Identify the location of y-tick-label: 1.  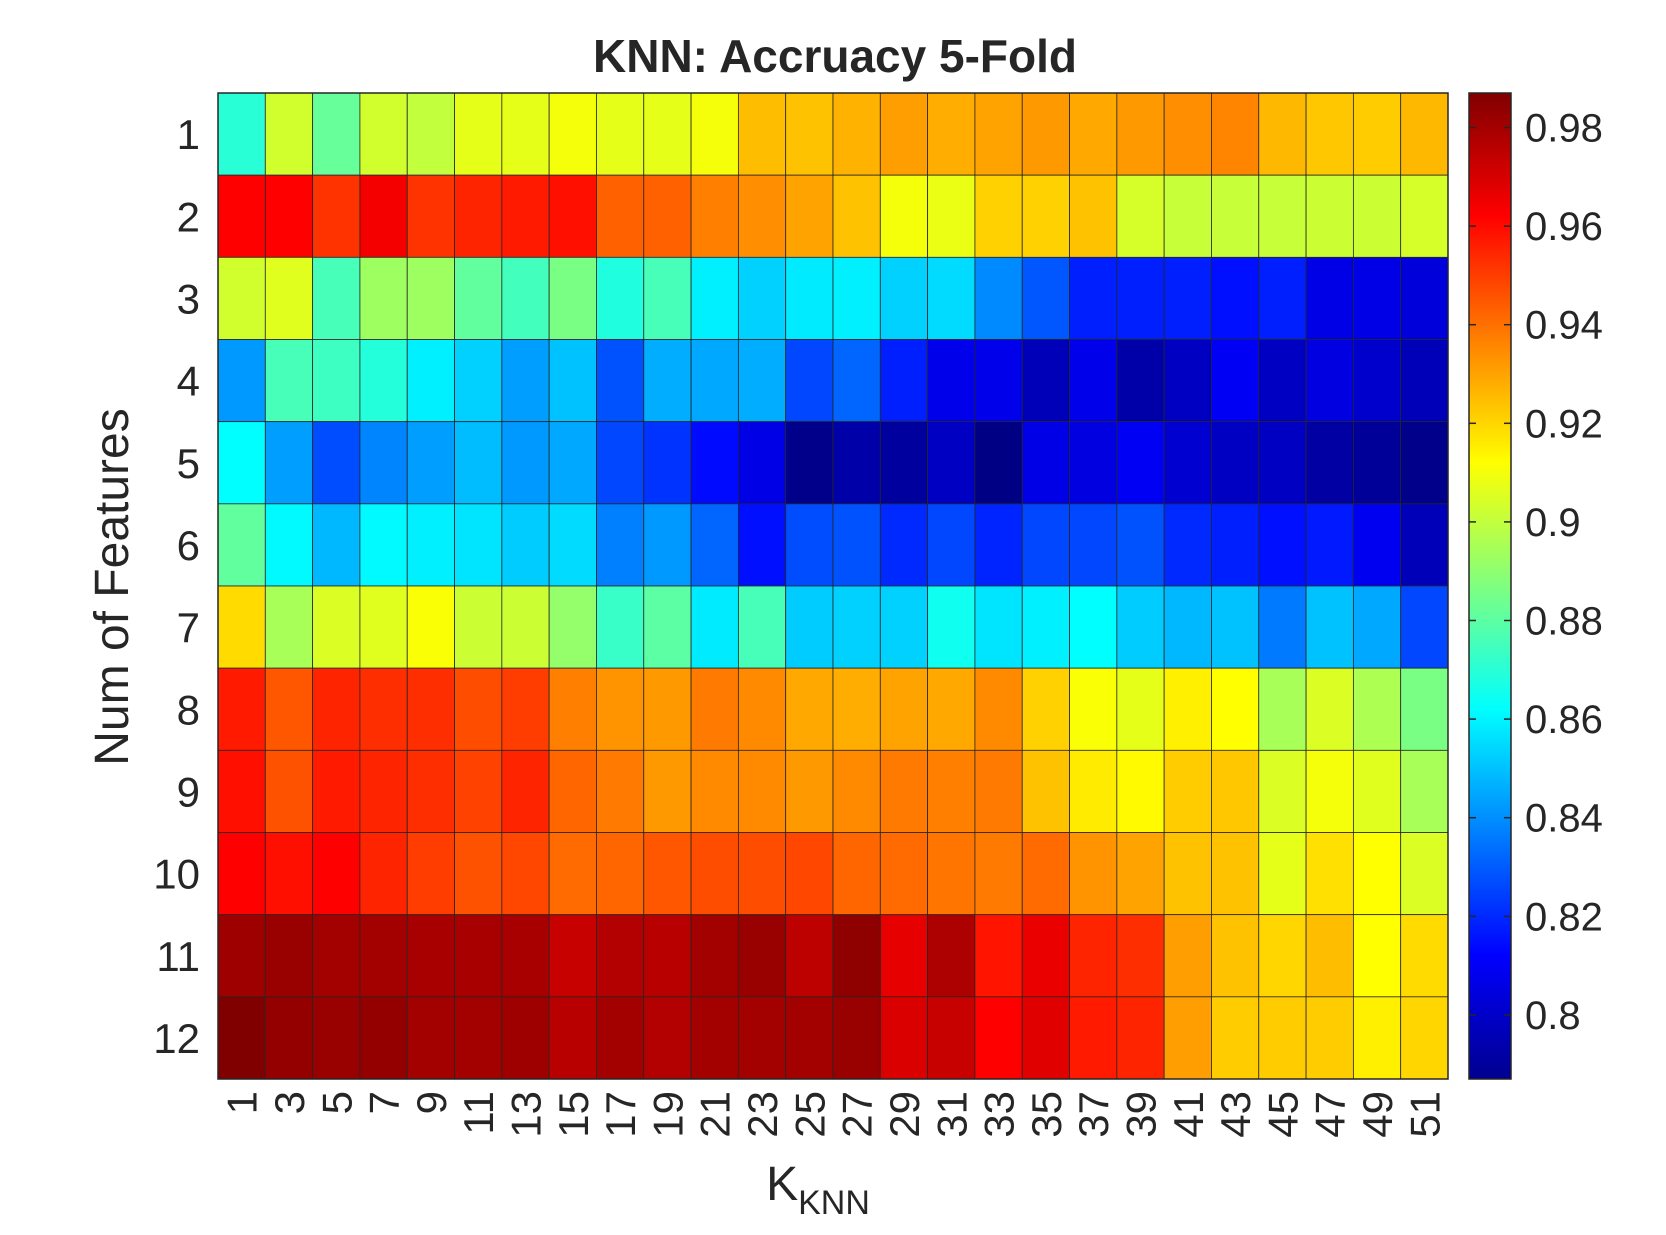
(188, 134).